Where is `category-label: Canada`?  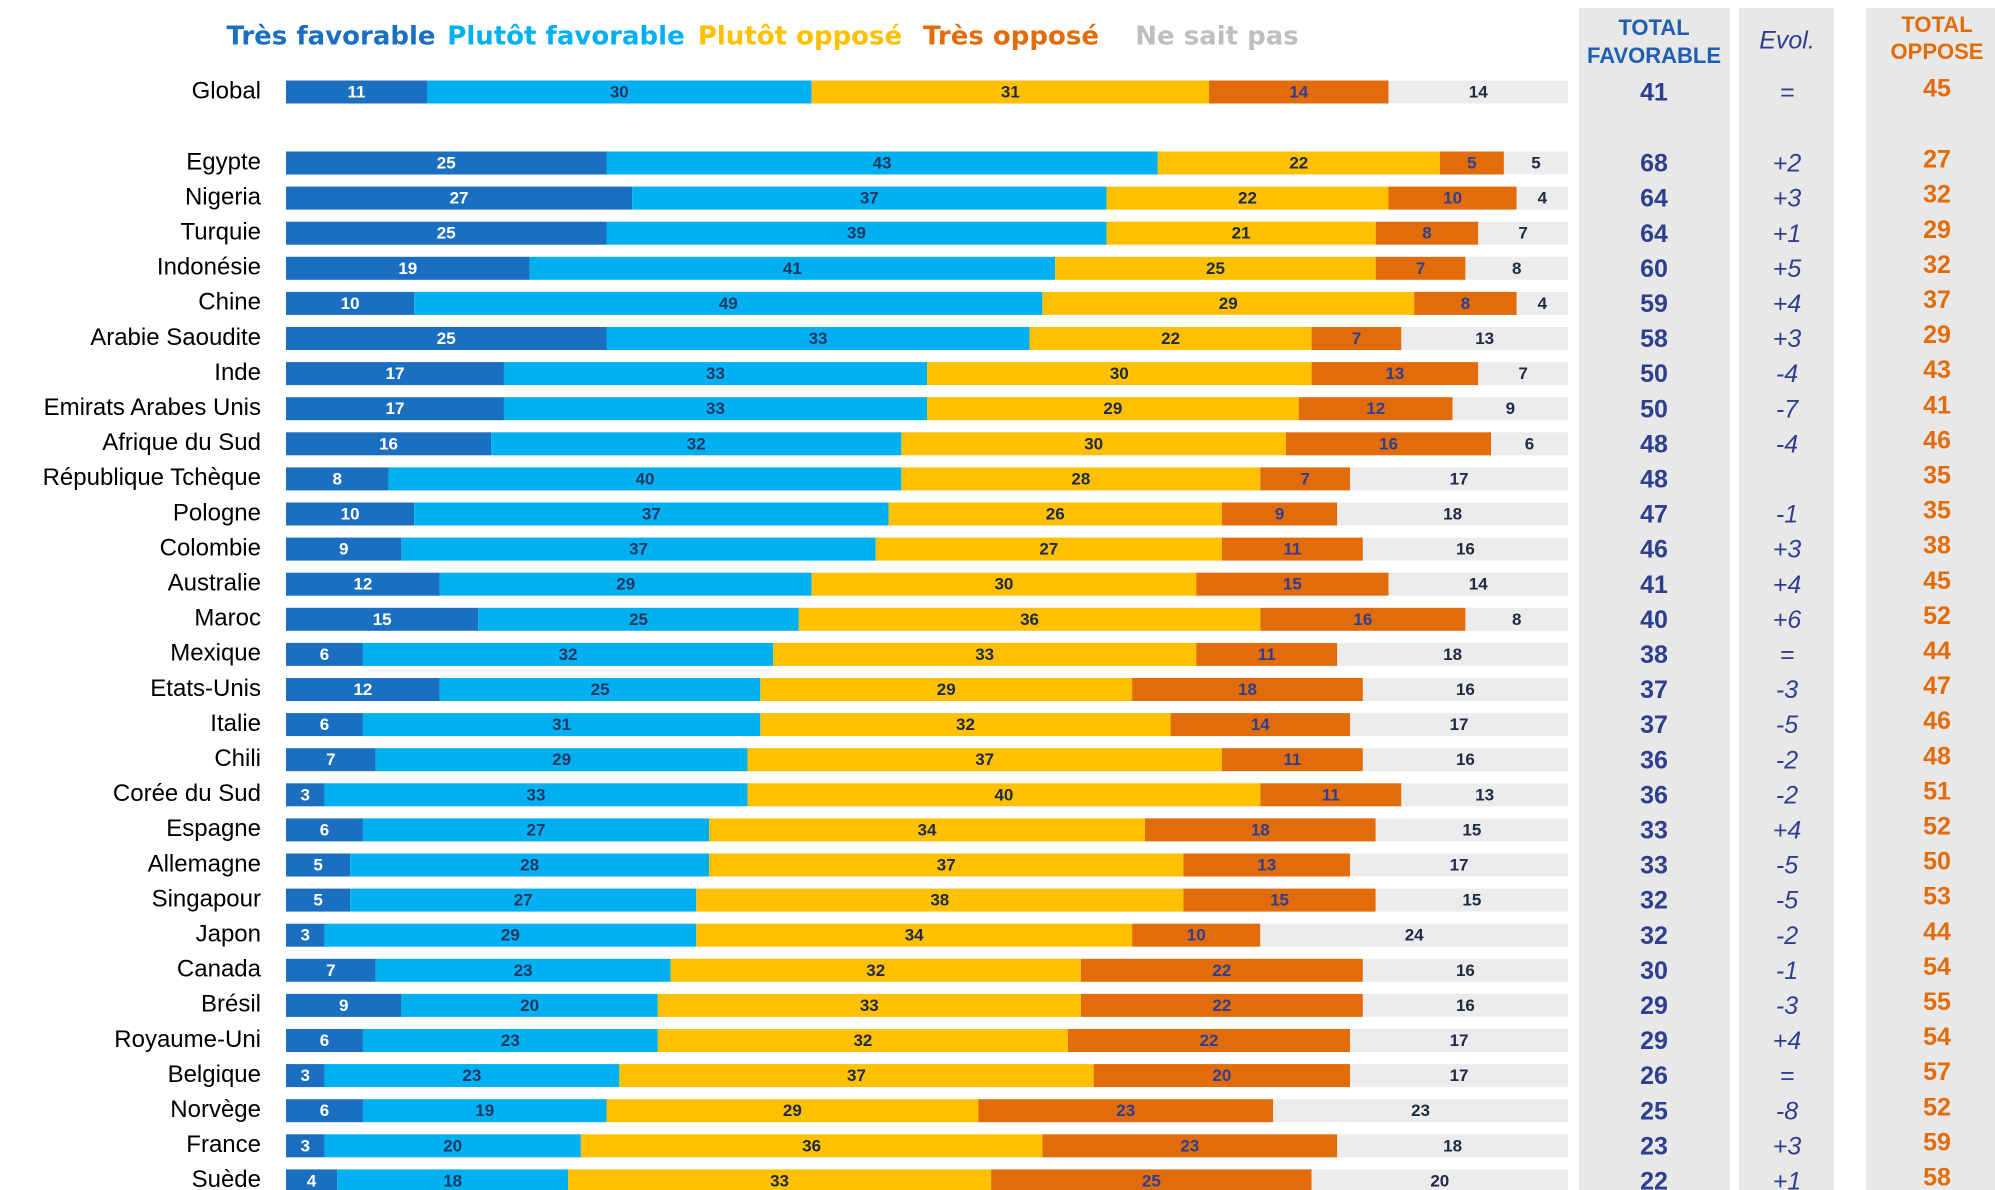
category-label: Canada is located at coordinates (219, 969).